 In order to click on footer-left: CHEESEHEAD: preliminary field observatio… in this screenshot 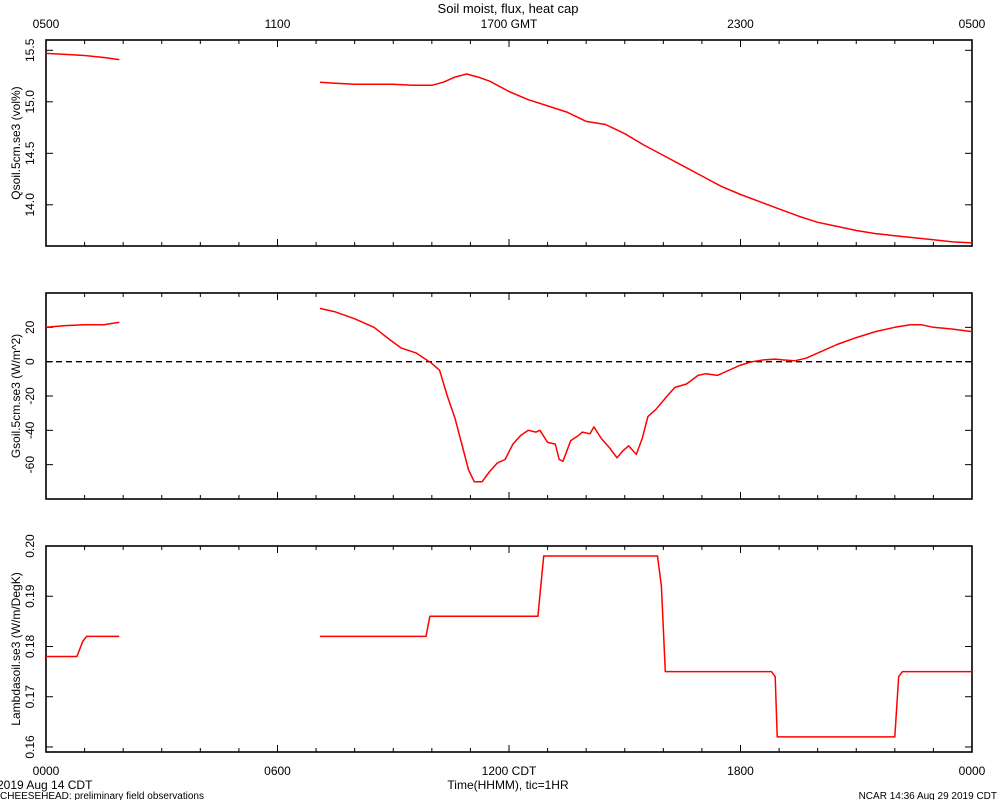, I will do `click(102, 795)`.